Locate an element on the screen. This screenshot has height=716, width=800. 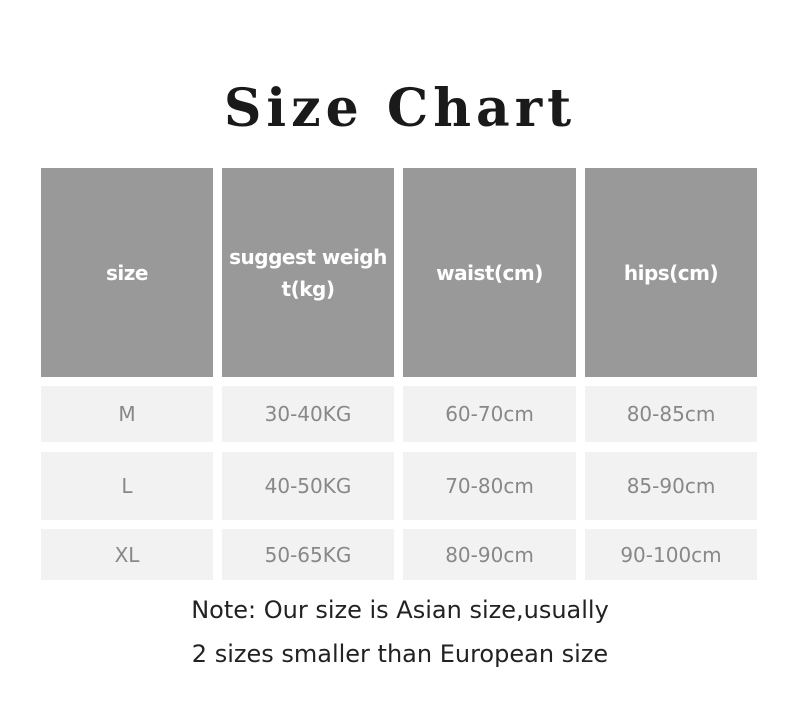
table-cell: 30-40KG is located at coordinates (308, 414).